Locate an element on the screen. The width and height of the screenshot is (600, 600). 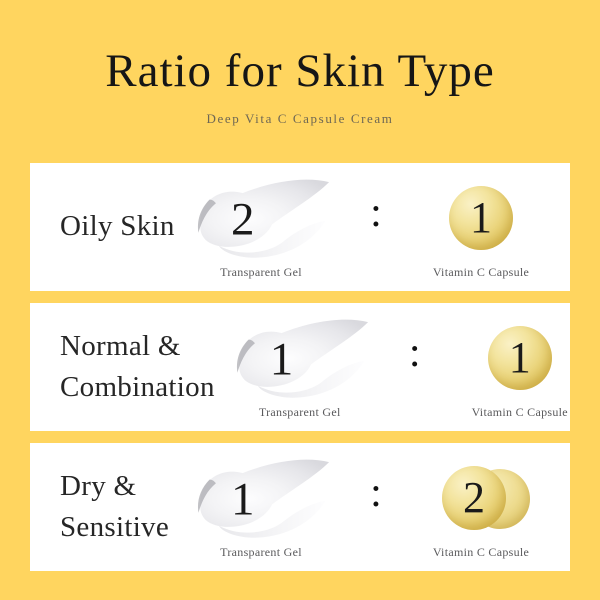
page-title: Ratio for Skin Type is located at coordinates (300, 71).